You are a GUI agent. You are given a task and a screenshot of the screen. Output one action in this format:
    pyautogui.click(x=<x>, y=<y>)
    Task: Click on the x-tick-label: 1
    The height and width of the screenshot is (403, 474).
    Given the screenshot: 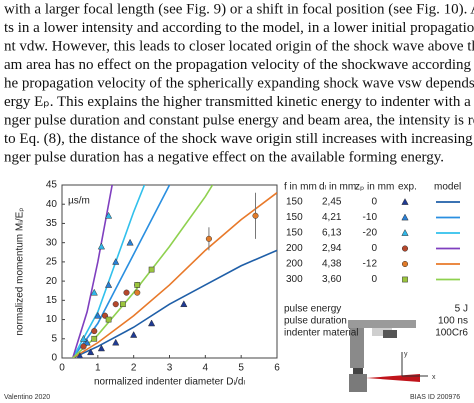 What is the action you would take?
    pyautogui.click(x=98, y=368)
    